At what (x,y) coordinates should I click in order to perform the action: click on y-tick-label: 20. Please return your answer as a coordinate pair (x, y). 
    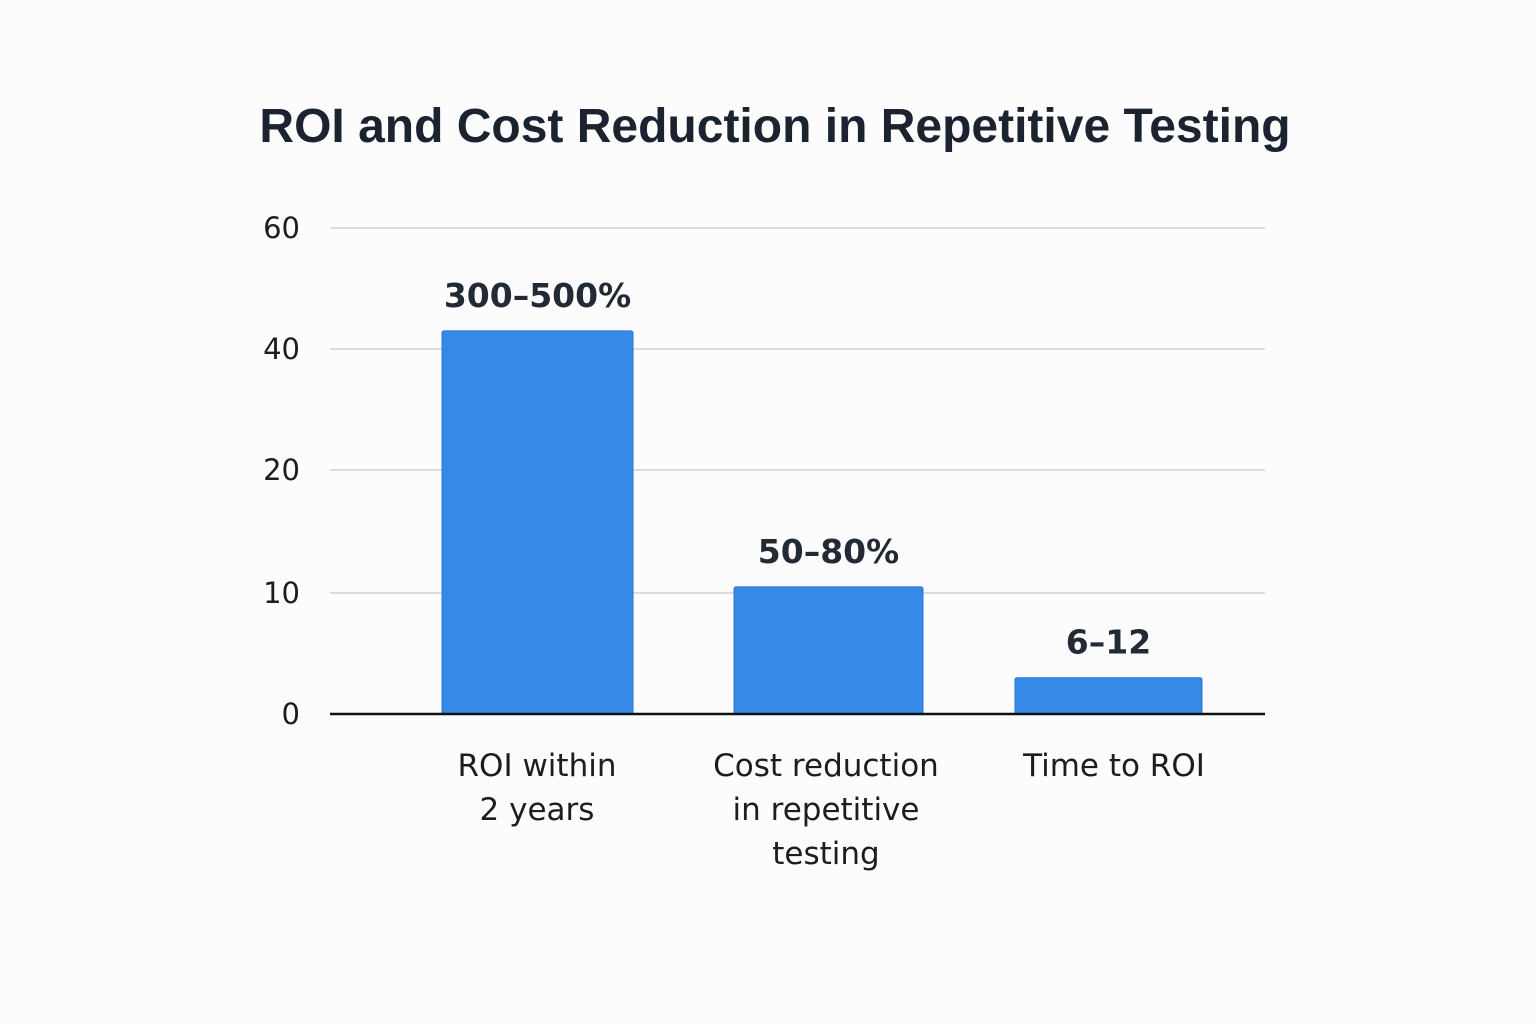
    Looking at the image, I should click on (281, 470).